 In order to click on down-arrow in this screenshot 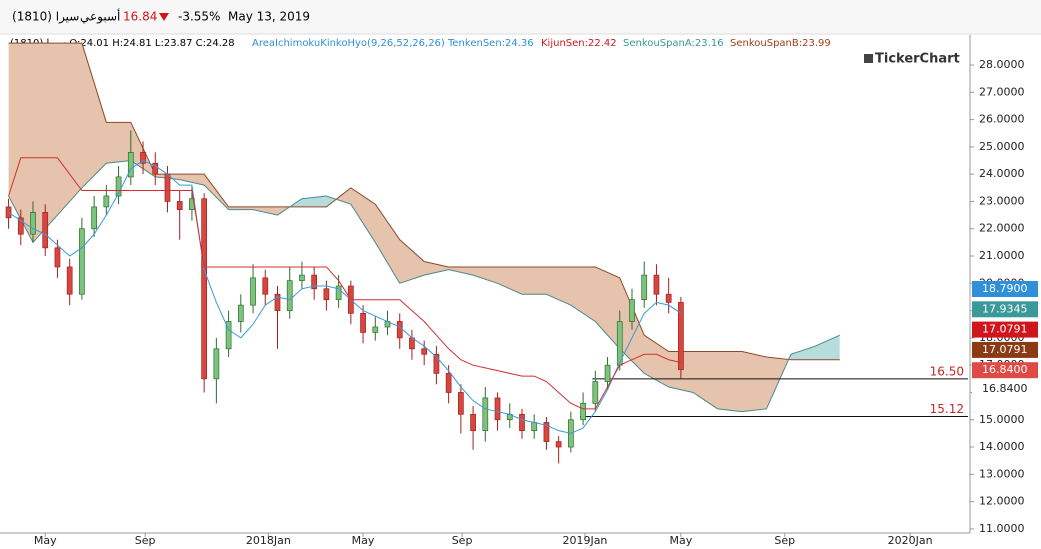, I will do `click(164, 17)`.